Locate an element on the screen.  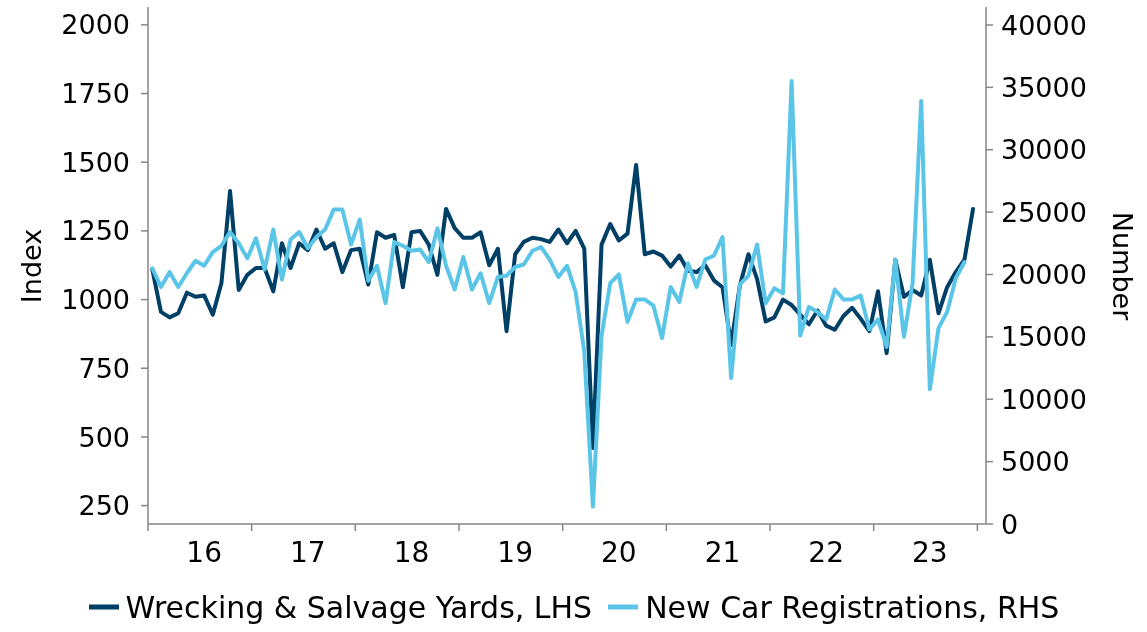
y-tick-label: 750 is located at coordinates (104, 368).